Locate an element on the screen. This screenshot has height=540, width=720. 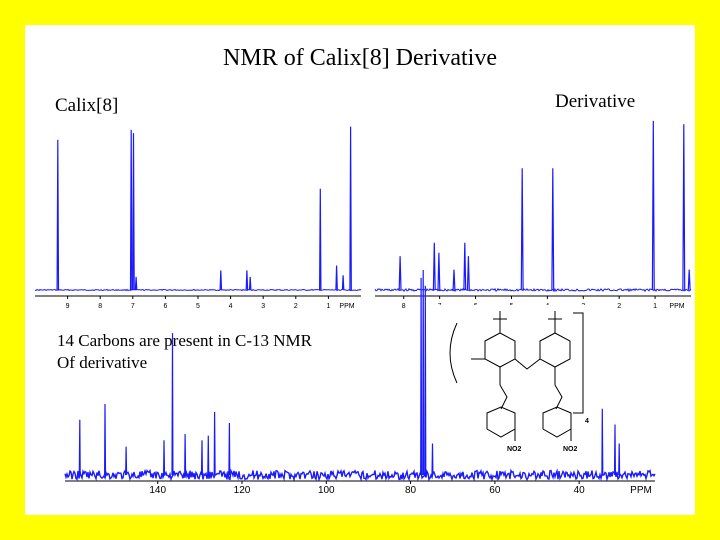
axis-tick-label: 120 is located at coordinates (242, 490).